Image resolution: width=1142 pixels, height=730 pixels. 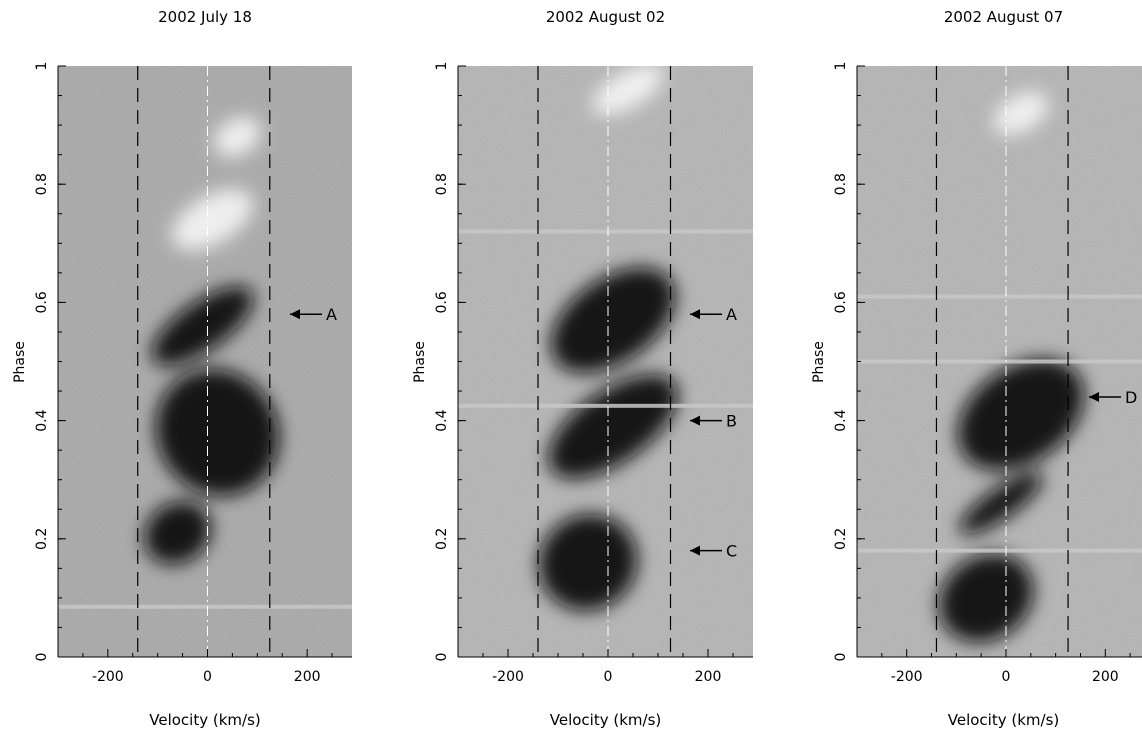 I want to click on marker-C: C, so click(x=713, y=551).